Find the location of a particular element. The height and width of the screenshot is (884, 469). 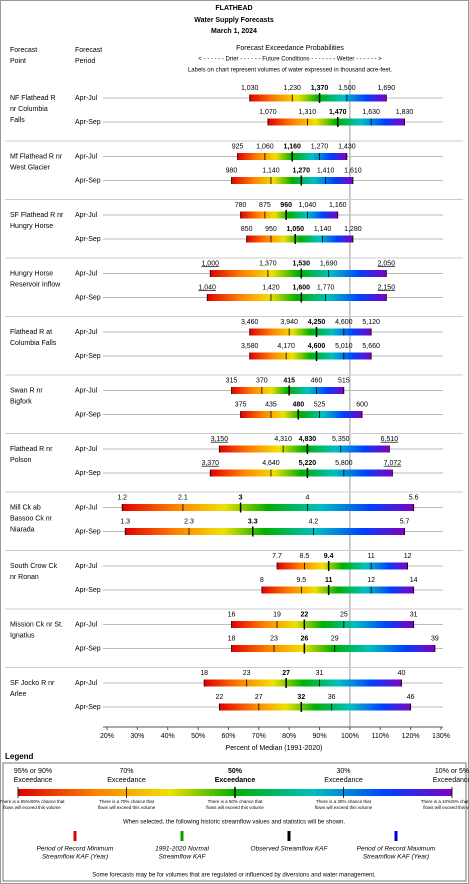

value-label: 925 is located at coordinates (238, 146).